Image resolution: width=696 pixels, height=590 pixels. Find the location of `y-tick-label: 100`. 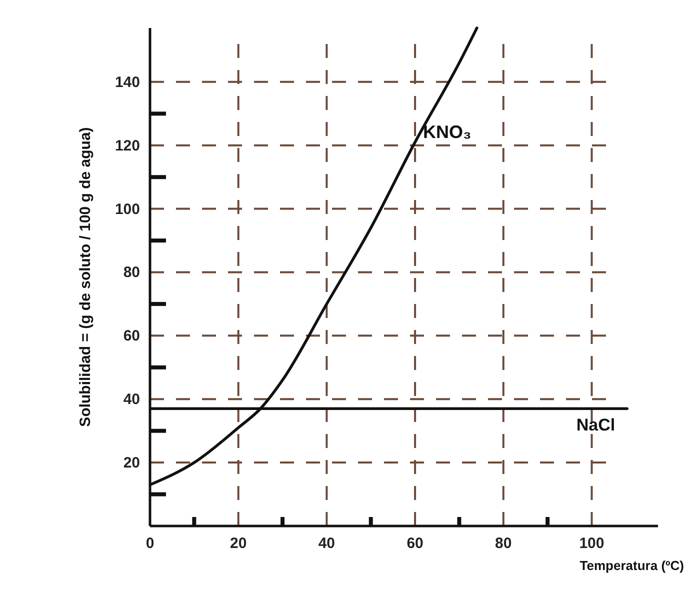

y-tick-label: 100 is located at coordinates (127, 209).